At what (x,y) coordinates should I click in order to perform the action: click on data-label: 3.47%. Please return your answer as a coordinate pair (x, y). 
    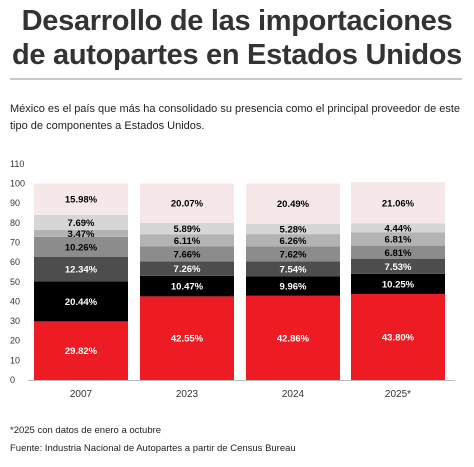
    Looking at the image, I should click on (81, 234).